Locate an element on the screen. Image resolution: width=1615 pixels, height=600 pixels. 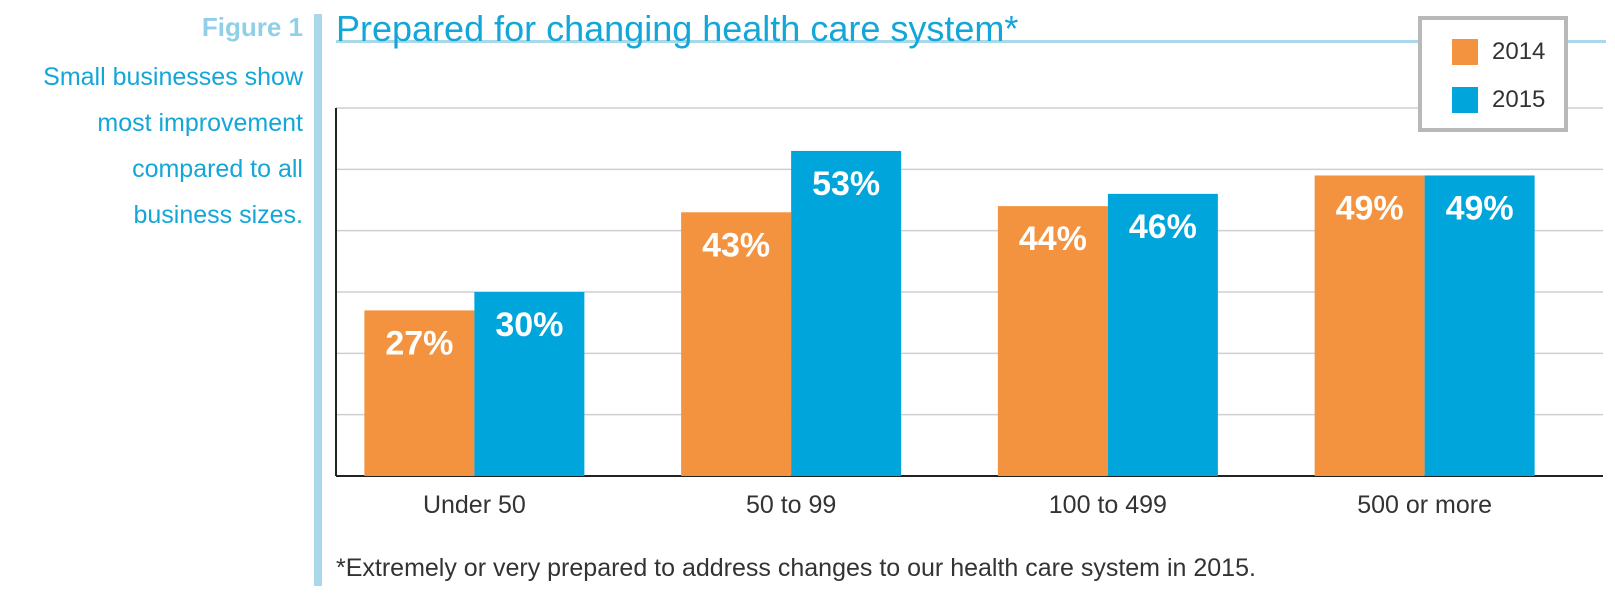
caption-line-3: compared to all is located at coordinates (217, 169).